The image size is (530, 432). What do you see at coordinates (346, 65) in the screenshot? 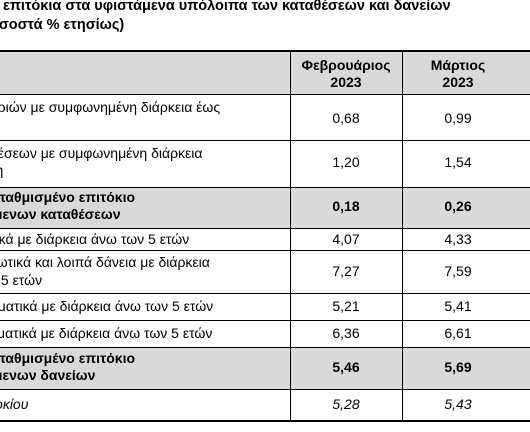
I see `column-header-february-month: Φεβρουάριος` at bounding box center [346, 65].